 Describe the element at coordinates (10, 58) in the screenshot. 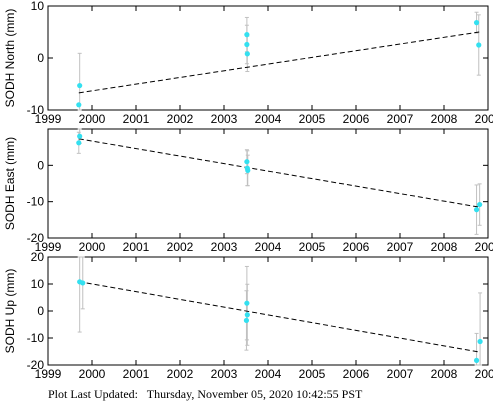

I see `y-axis-label: SODH North (mm)` at that location.